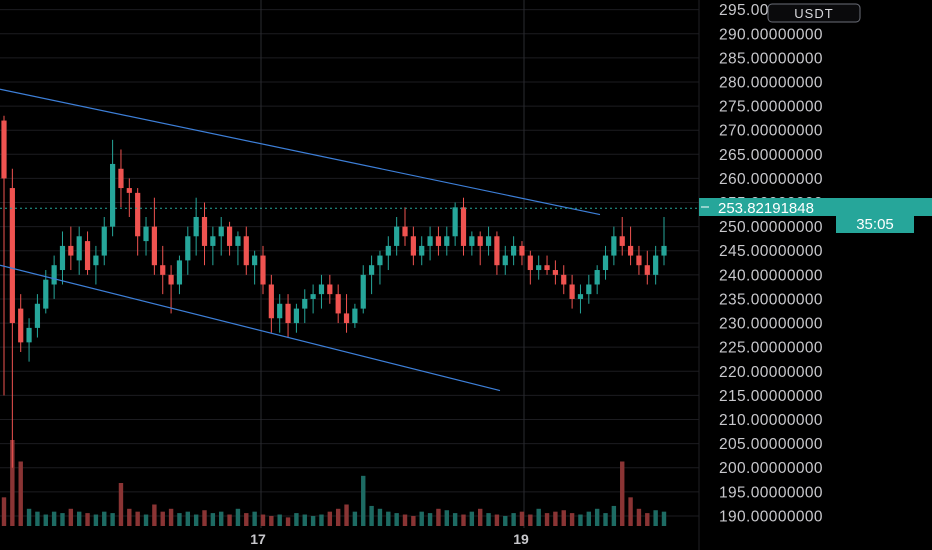  Describe the element at coordinates (771, 324) in the screenshot. I see `price-tick-label: 230.00000000` at that location.